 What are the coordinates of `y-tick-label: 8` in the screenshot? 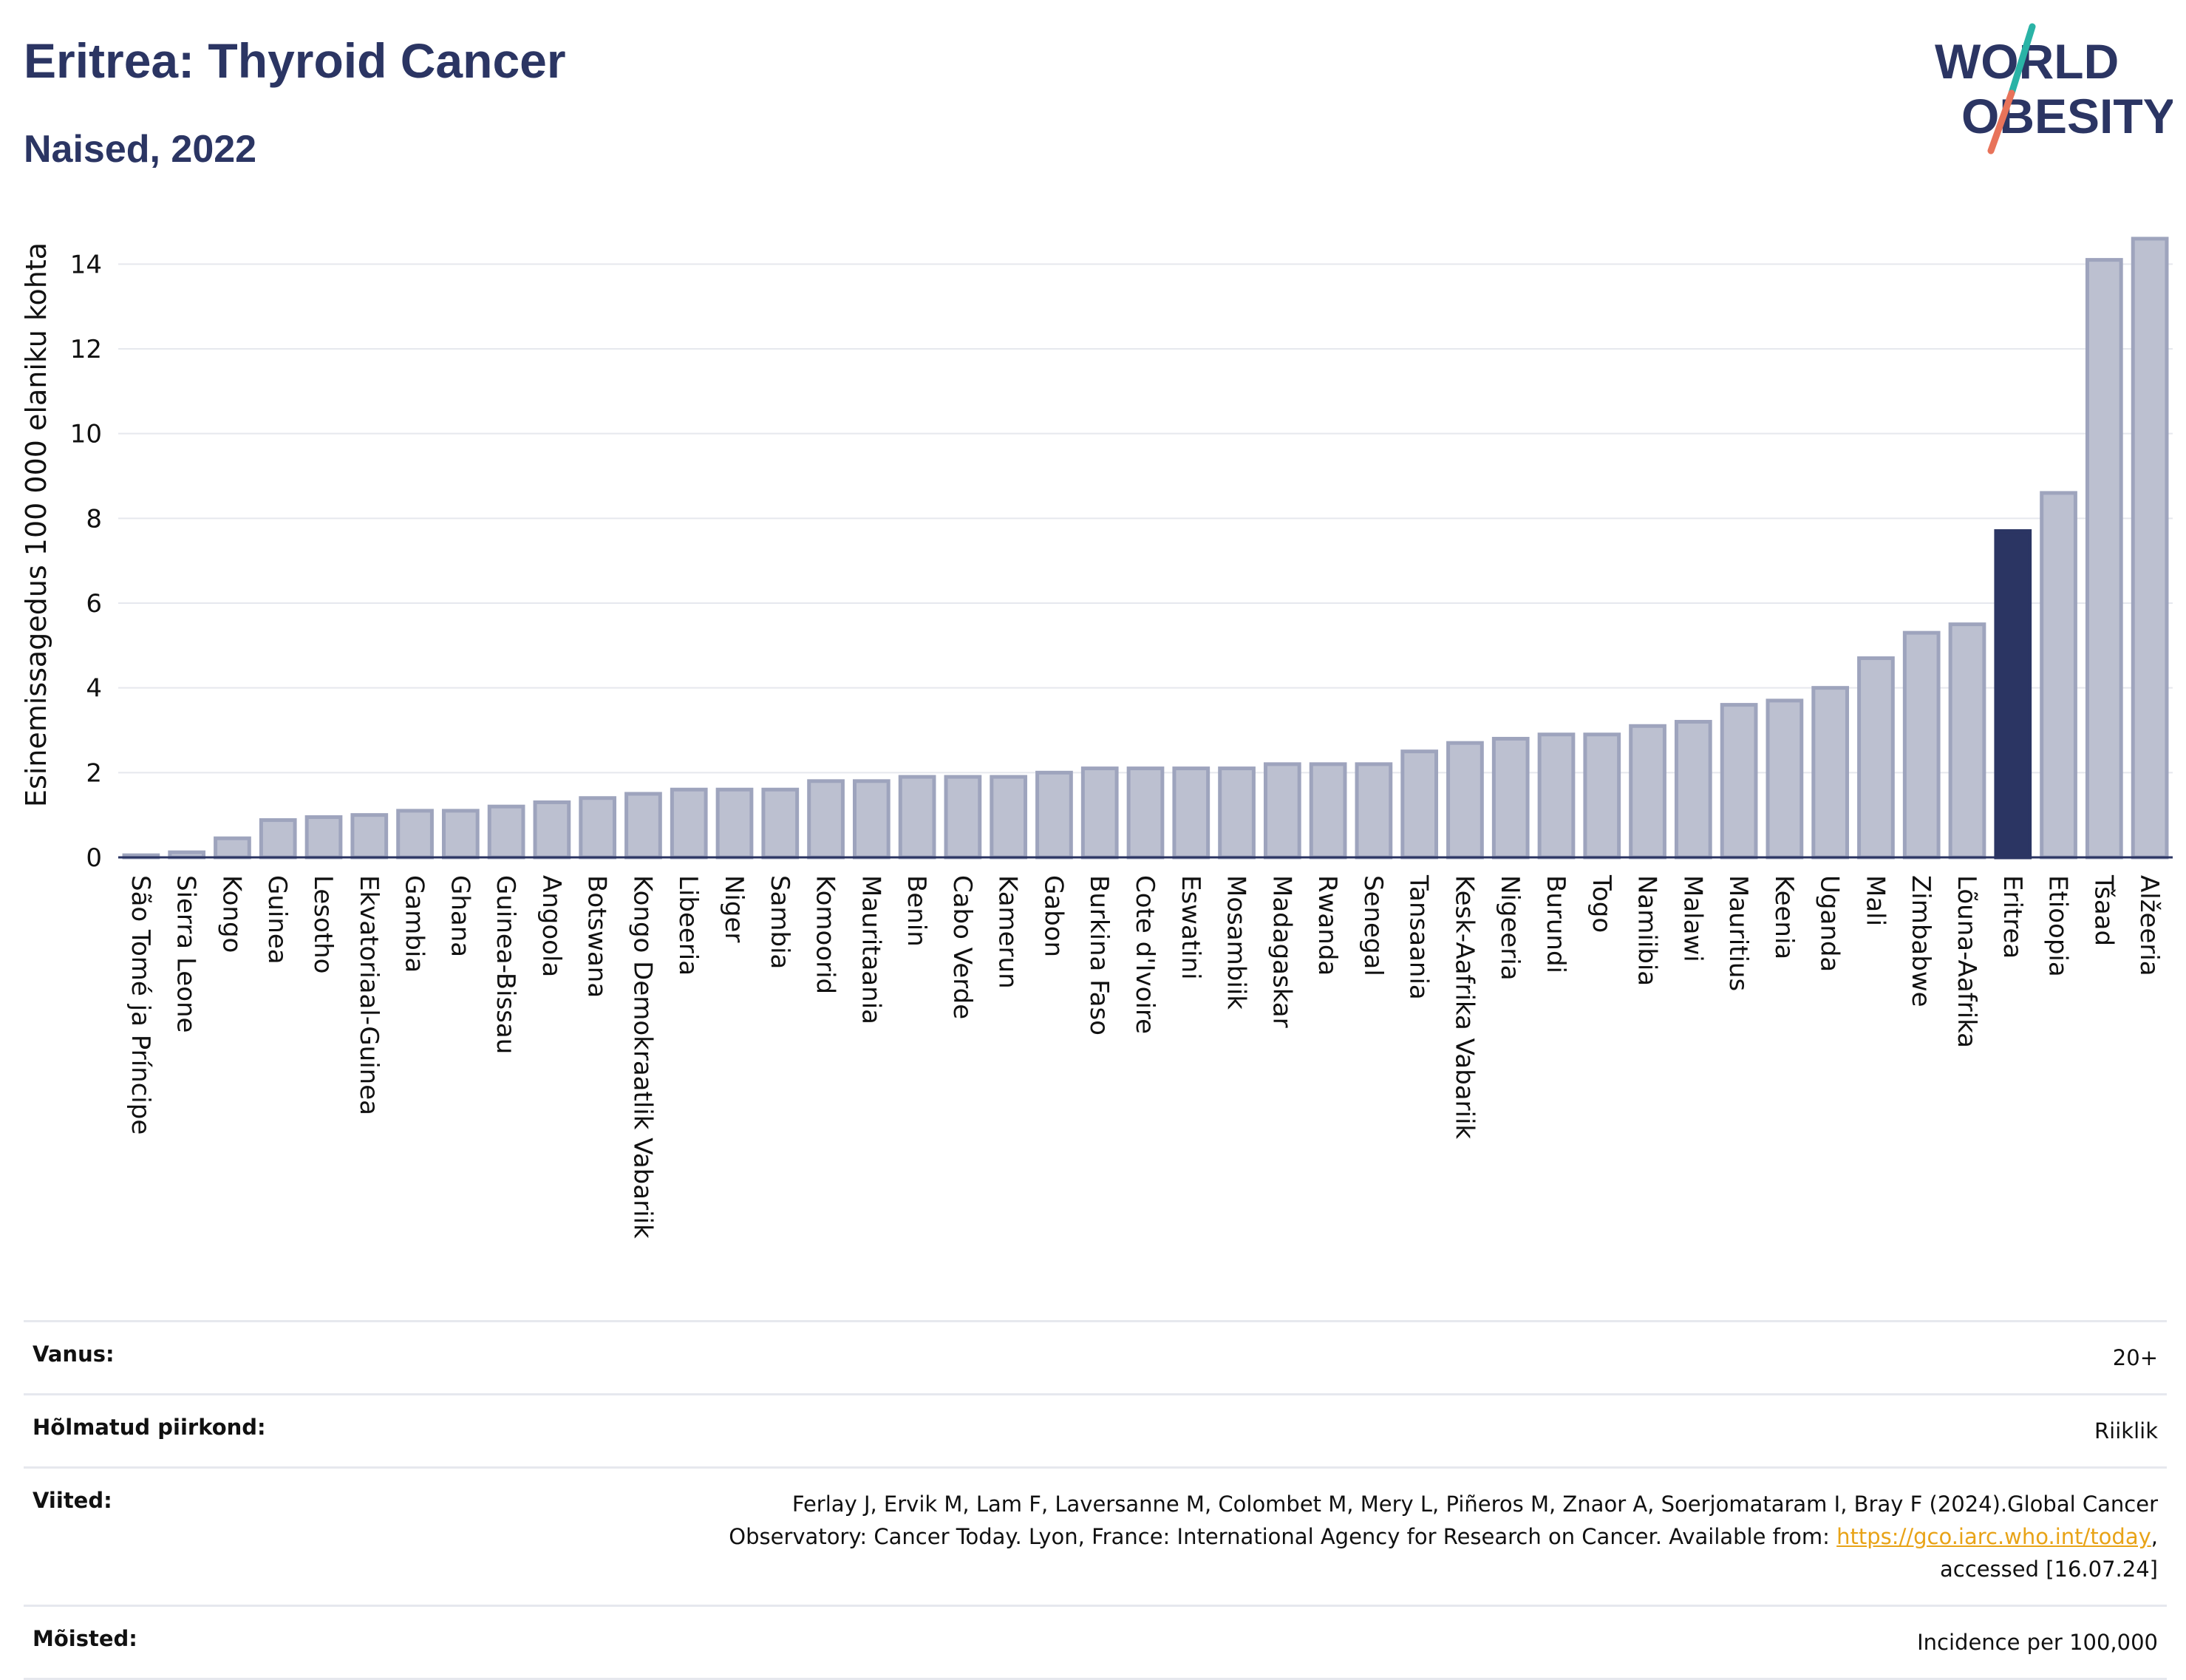 It's located at (94, 519).